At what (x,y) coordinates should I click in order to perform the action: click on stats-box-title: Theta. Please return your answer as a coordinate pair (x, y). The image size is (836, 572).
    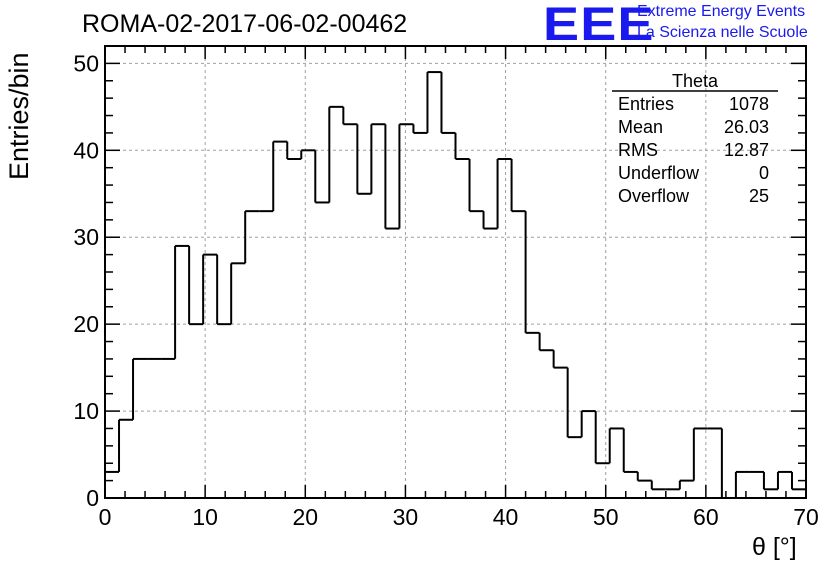
    Looking at the image, I should click on (695, 81).